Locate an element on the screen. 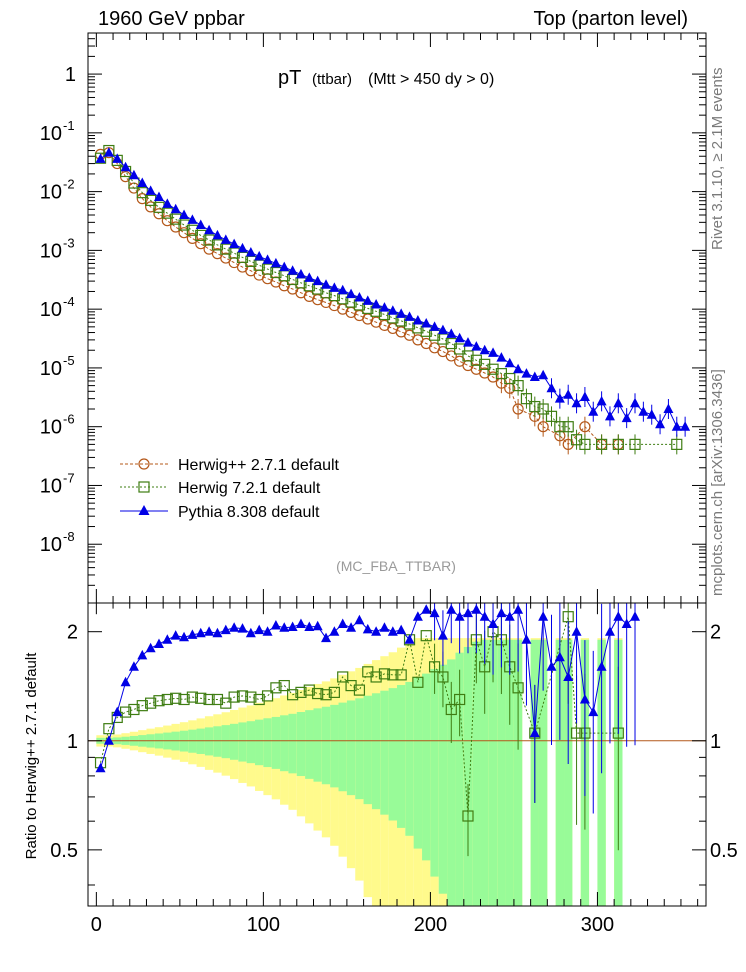  y-tick-exponent: -4 is located at coordinates (69, 301).